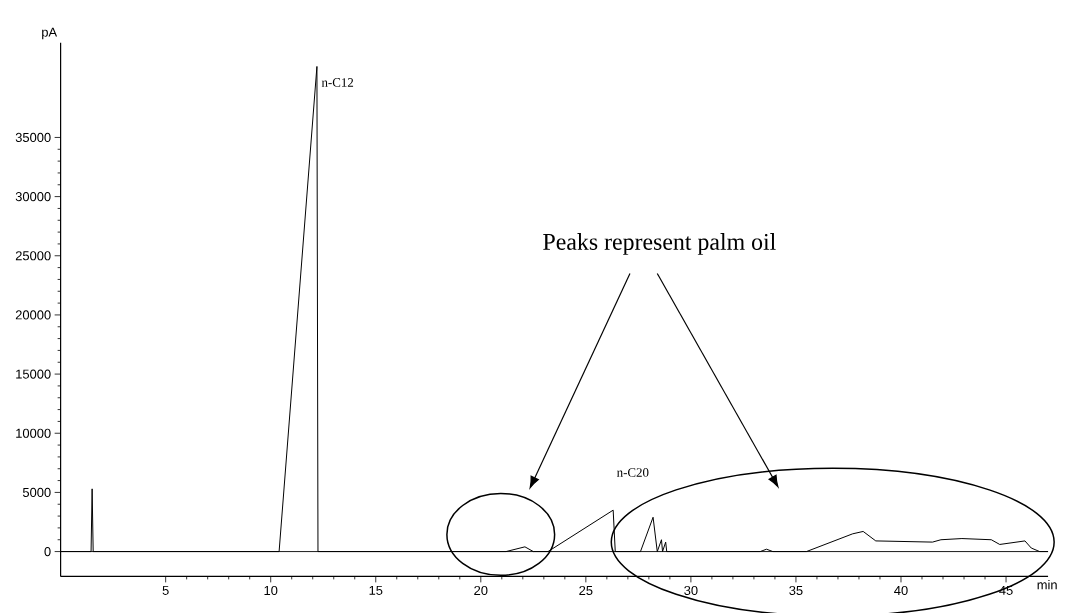  What do you see at coordinates (271, 590) in the screenshot?
I see `x-tick-label: 10` at bounding box center [271, 590].